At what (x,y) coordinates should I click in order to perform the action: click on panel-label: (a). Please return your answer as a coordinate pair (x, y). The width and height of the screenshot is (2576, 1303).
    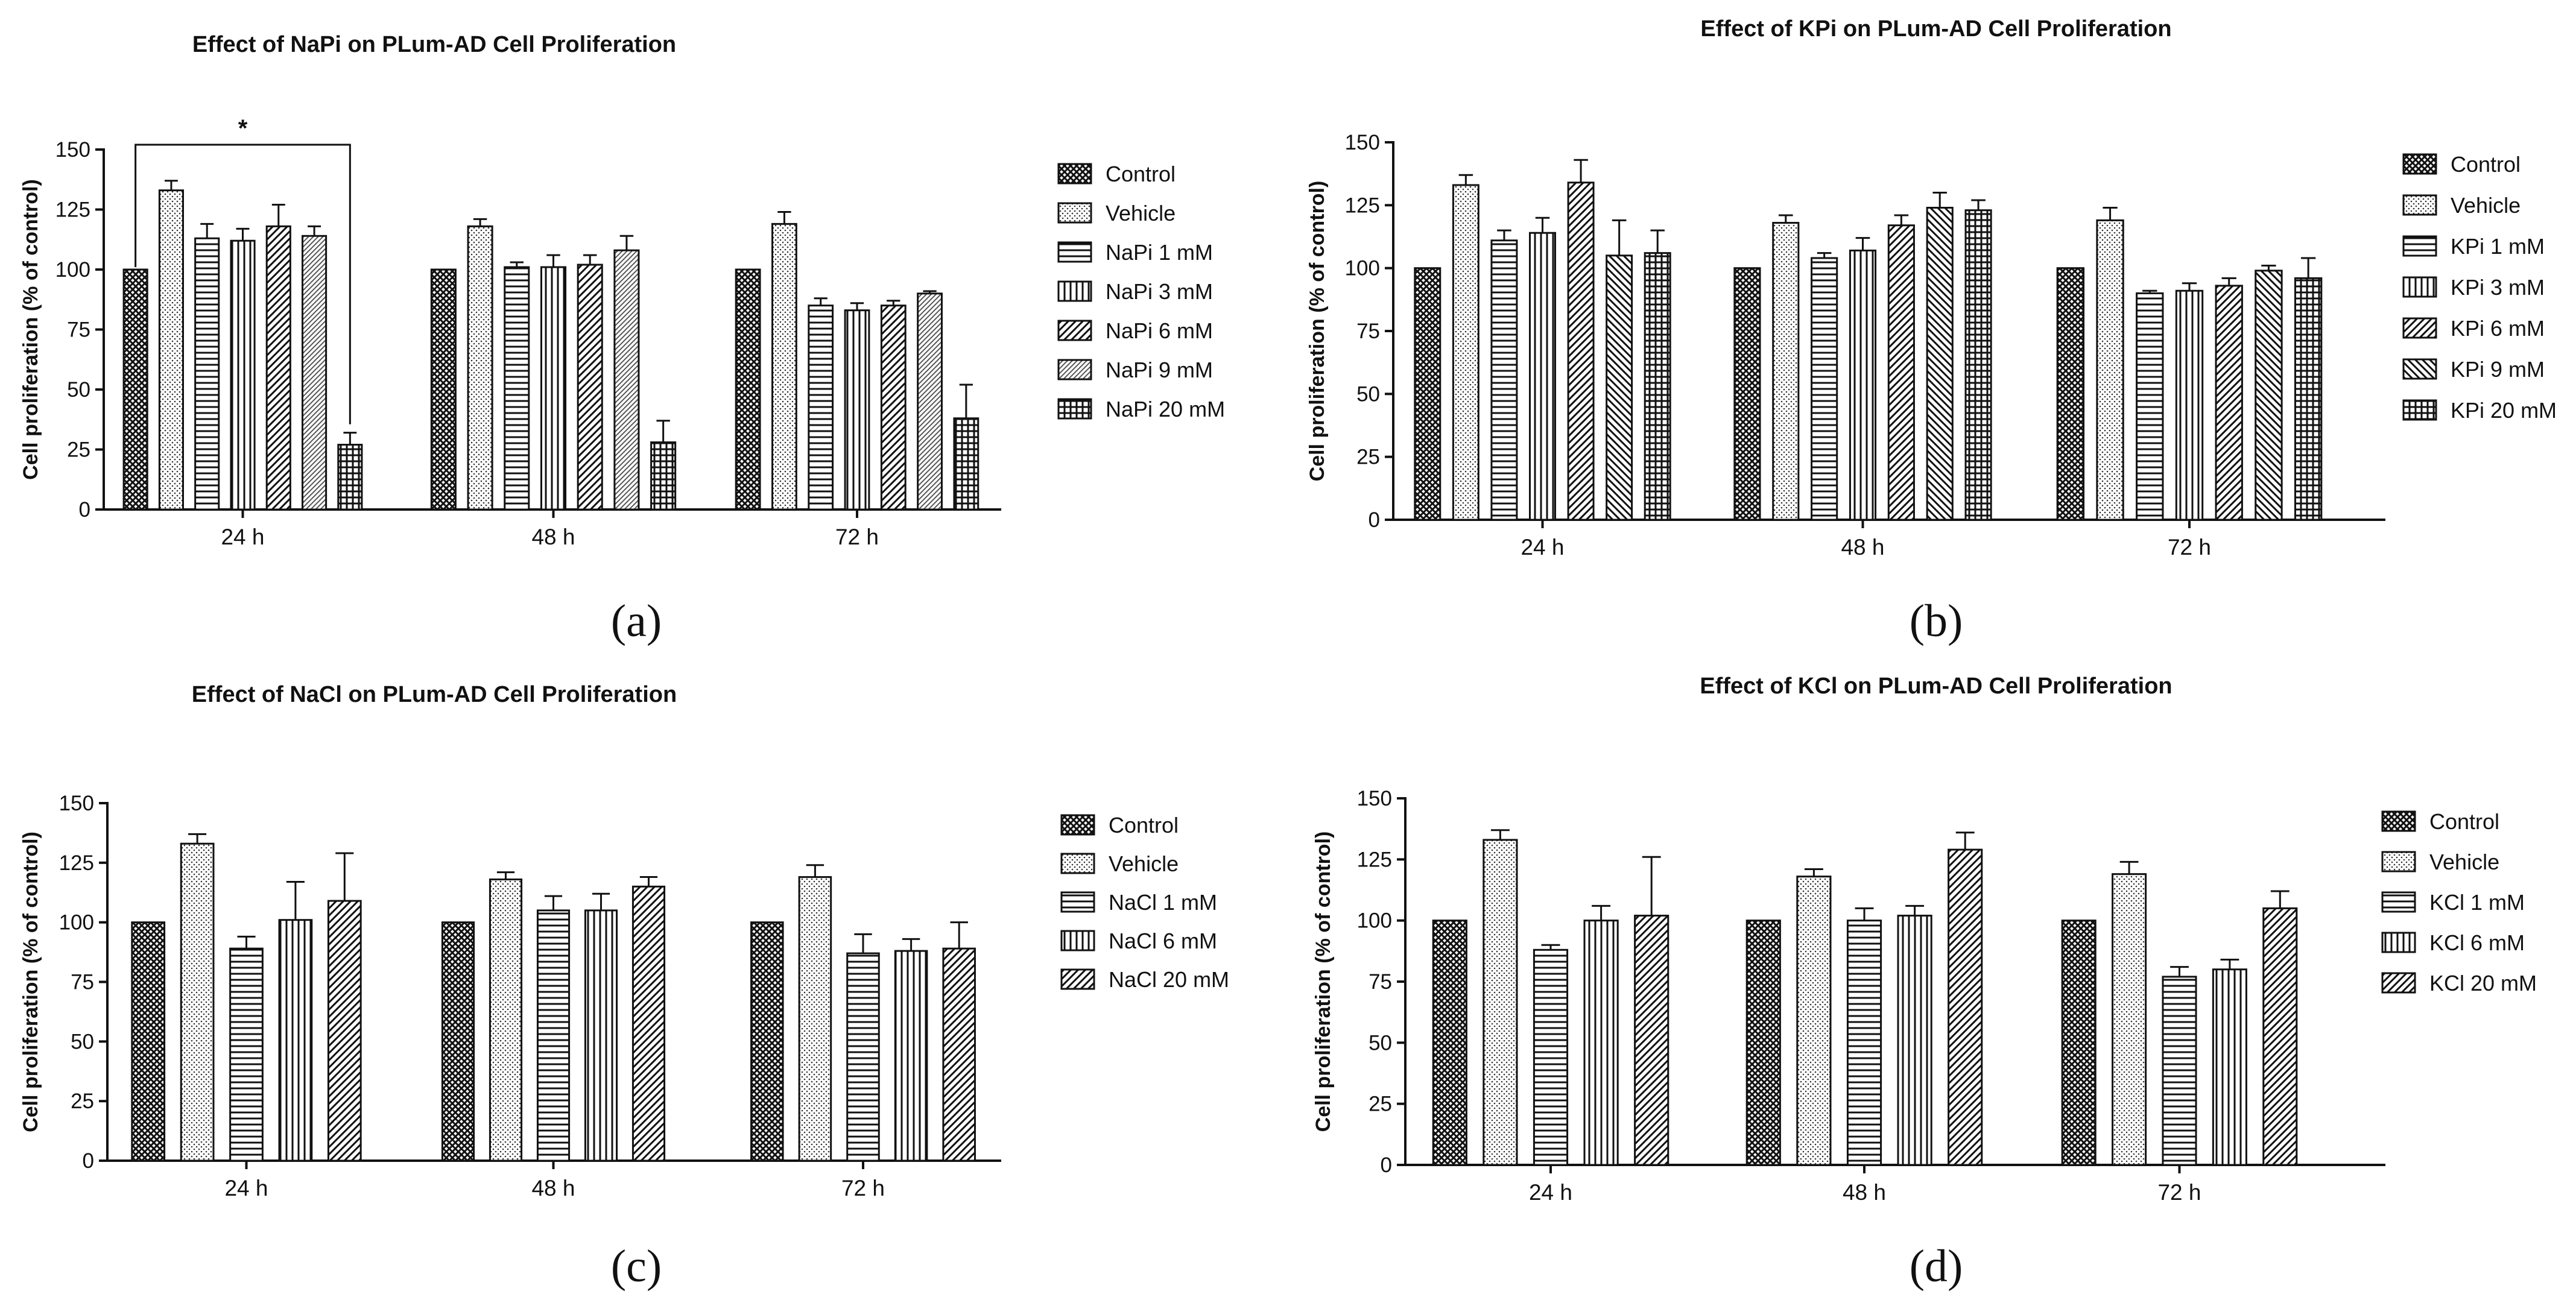
    Looking at the image, I should click on (636, 621).